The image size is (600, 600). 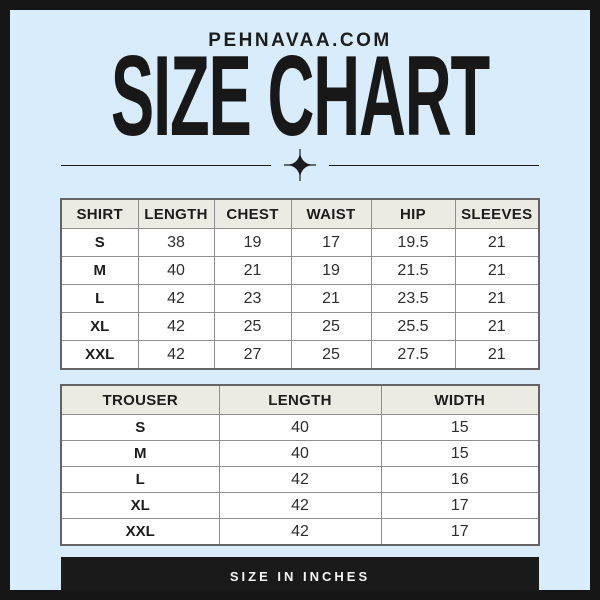 What do you see at coordinates (413, 298) in the screenshot?
I see `value-cell: 23.5` at bounding box center [413, 298].